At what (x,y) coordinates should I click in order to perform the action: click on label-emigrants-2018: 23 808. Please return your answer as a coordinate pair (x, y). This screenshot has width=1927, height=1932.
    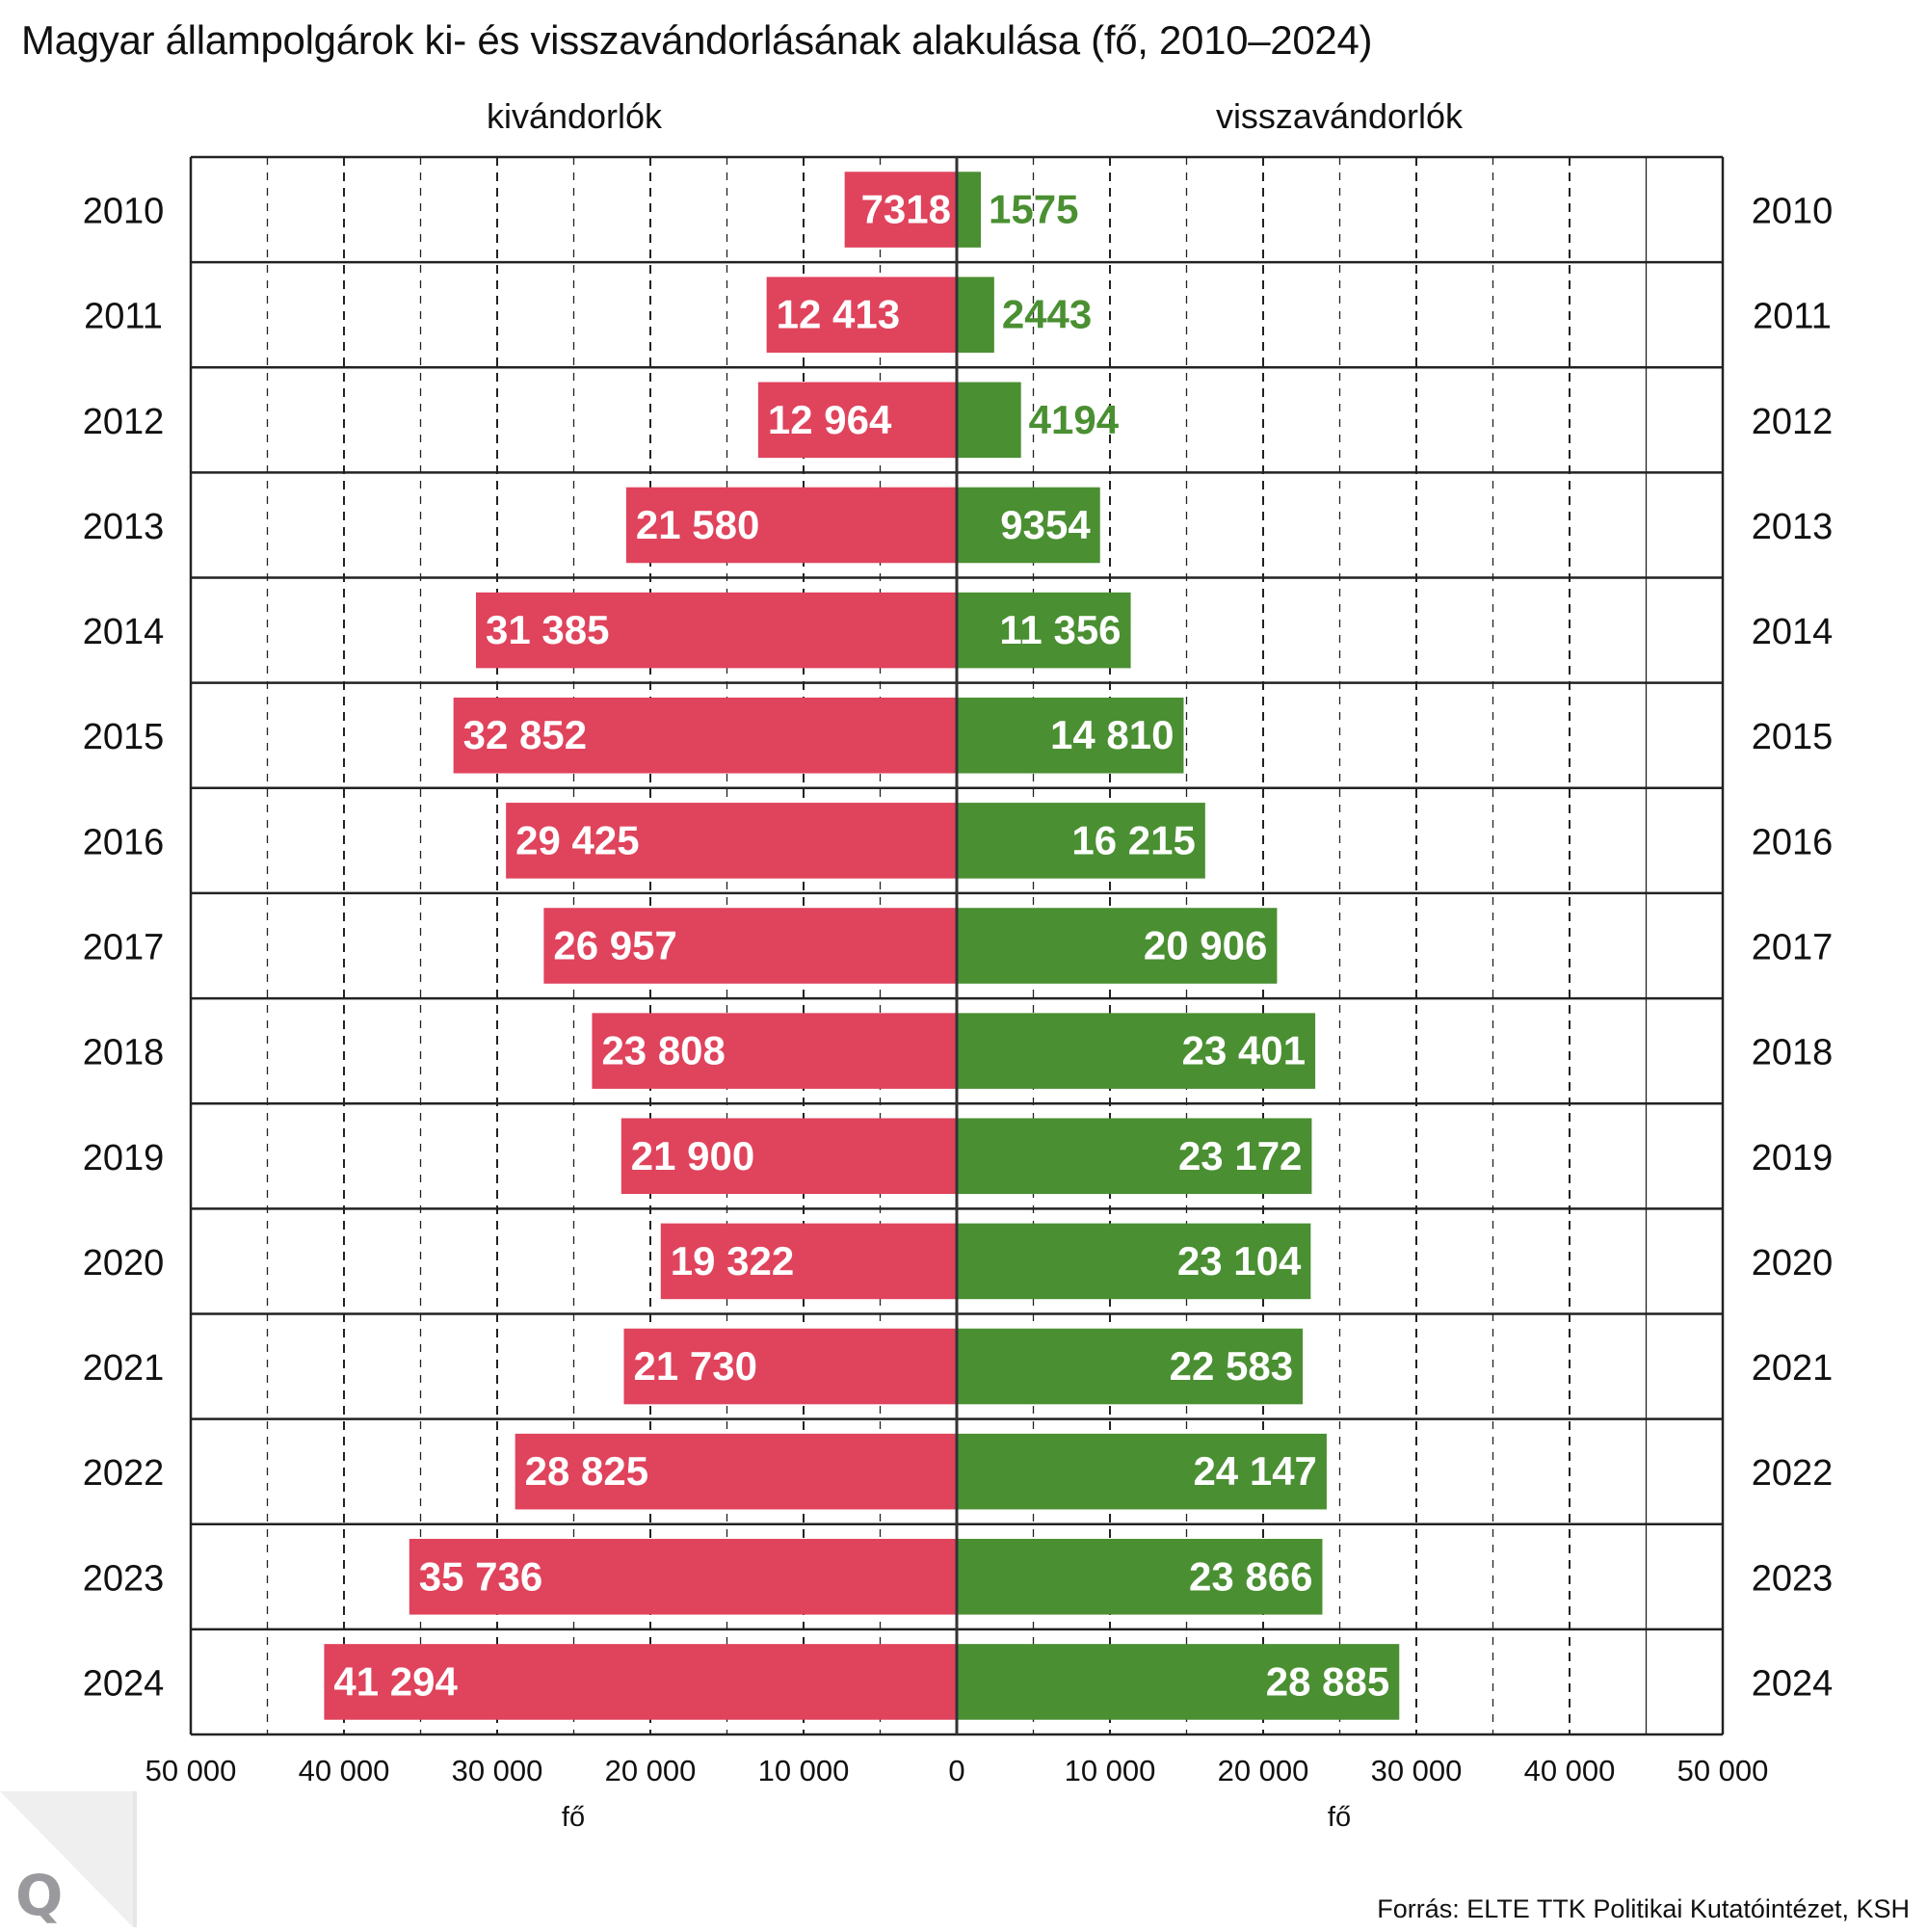
    Looking at the image, I should click on (663, 1050).